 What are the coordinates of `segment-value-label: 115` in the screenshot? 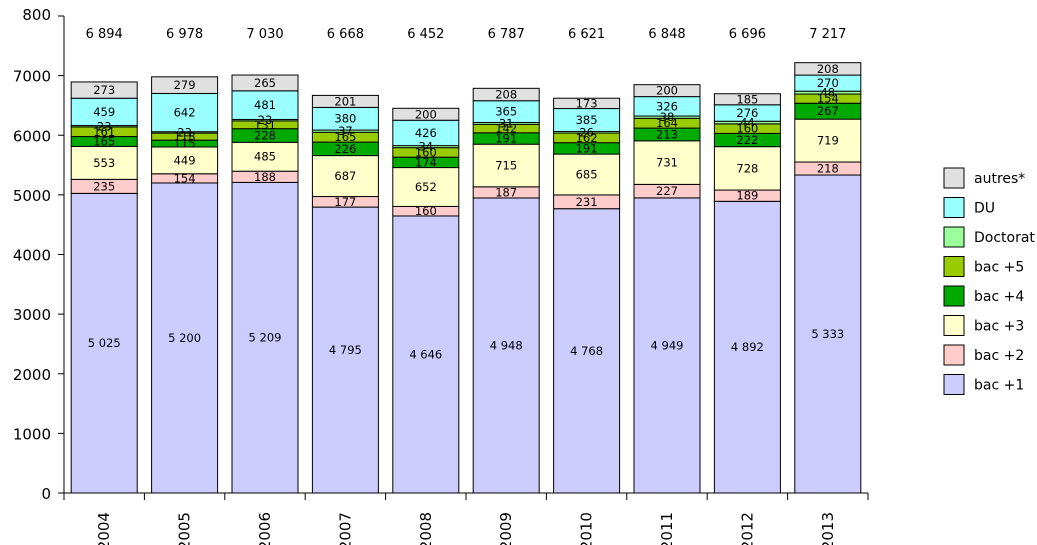 It's located at (185, 144).